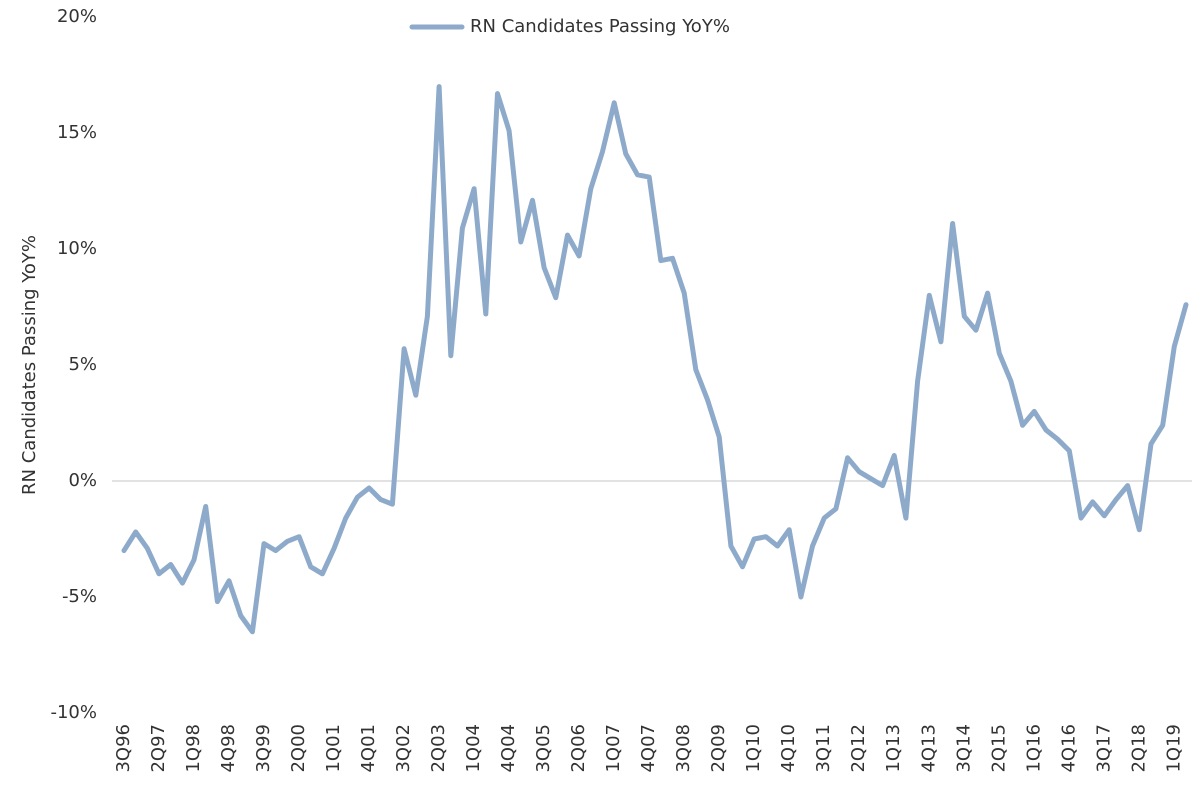 The width and height of the screenshot is (1201, 789). What do you see at coordinates (263, 748) in the screenshot?
I see `x-tick-label: 3Q99` at bounding box center [263, 748].